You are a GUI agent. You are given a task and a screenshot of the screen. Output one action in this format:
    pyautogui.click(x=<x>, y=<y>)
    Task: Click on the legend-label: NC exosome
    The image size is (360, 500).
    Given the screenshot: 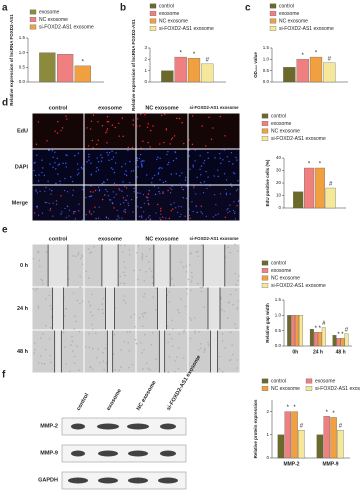 What is the action you would take?
    pyautogui.click(x=53, y=20)
    